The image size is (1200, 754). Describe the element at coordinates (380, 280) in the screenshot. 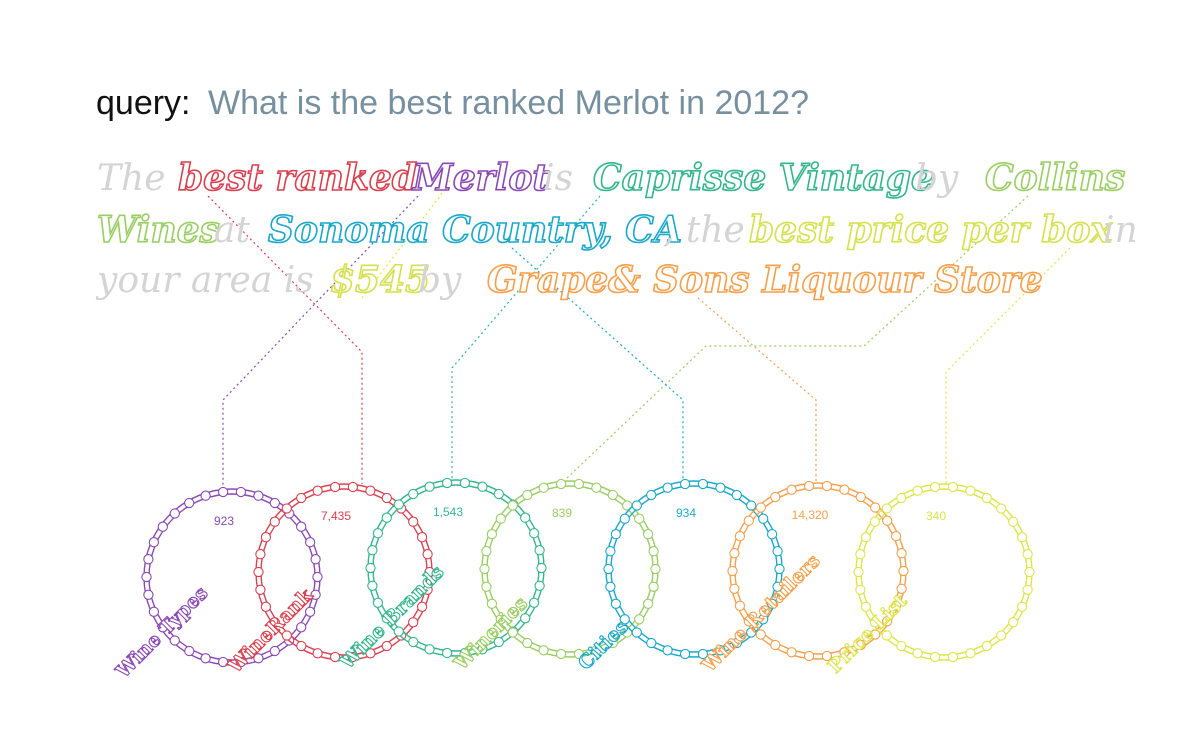

I see `answer-highlight: $545` at that location.